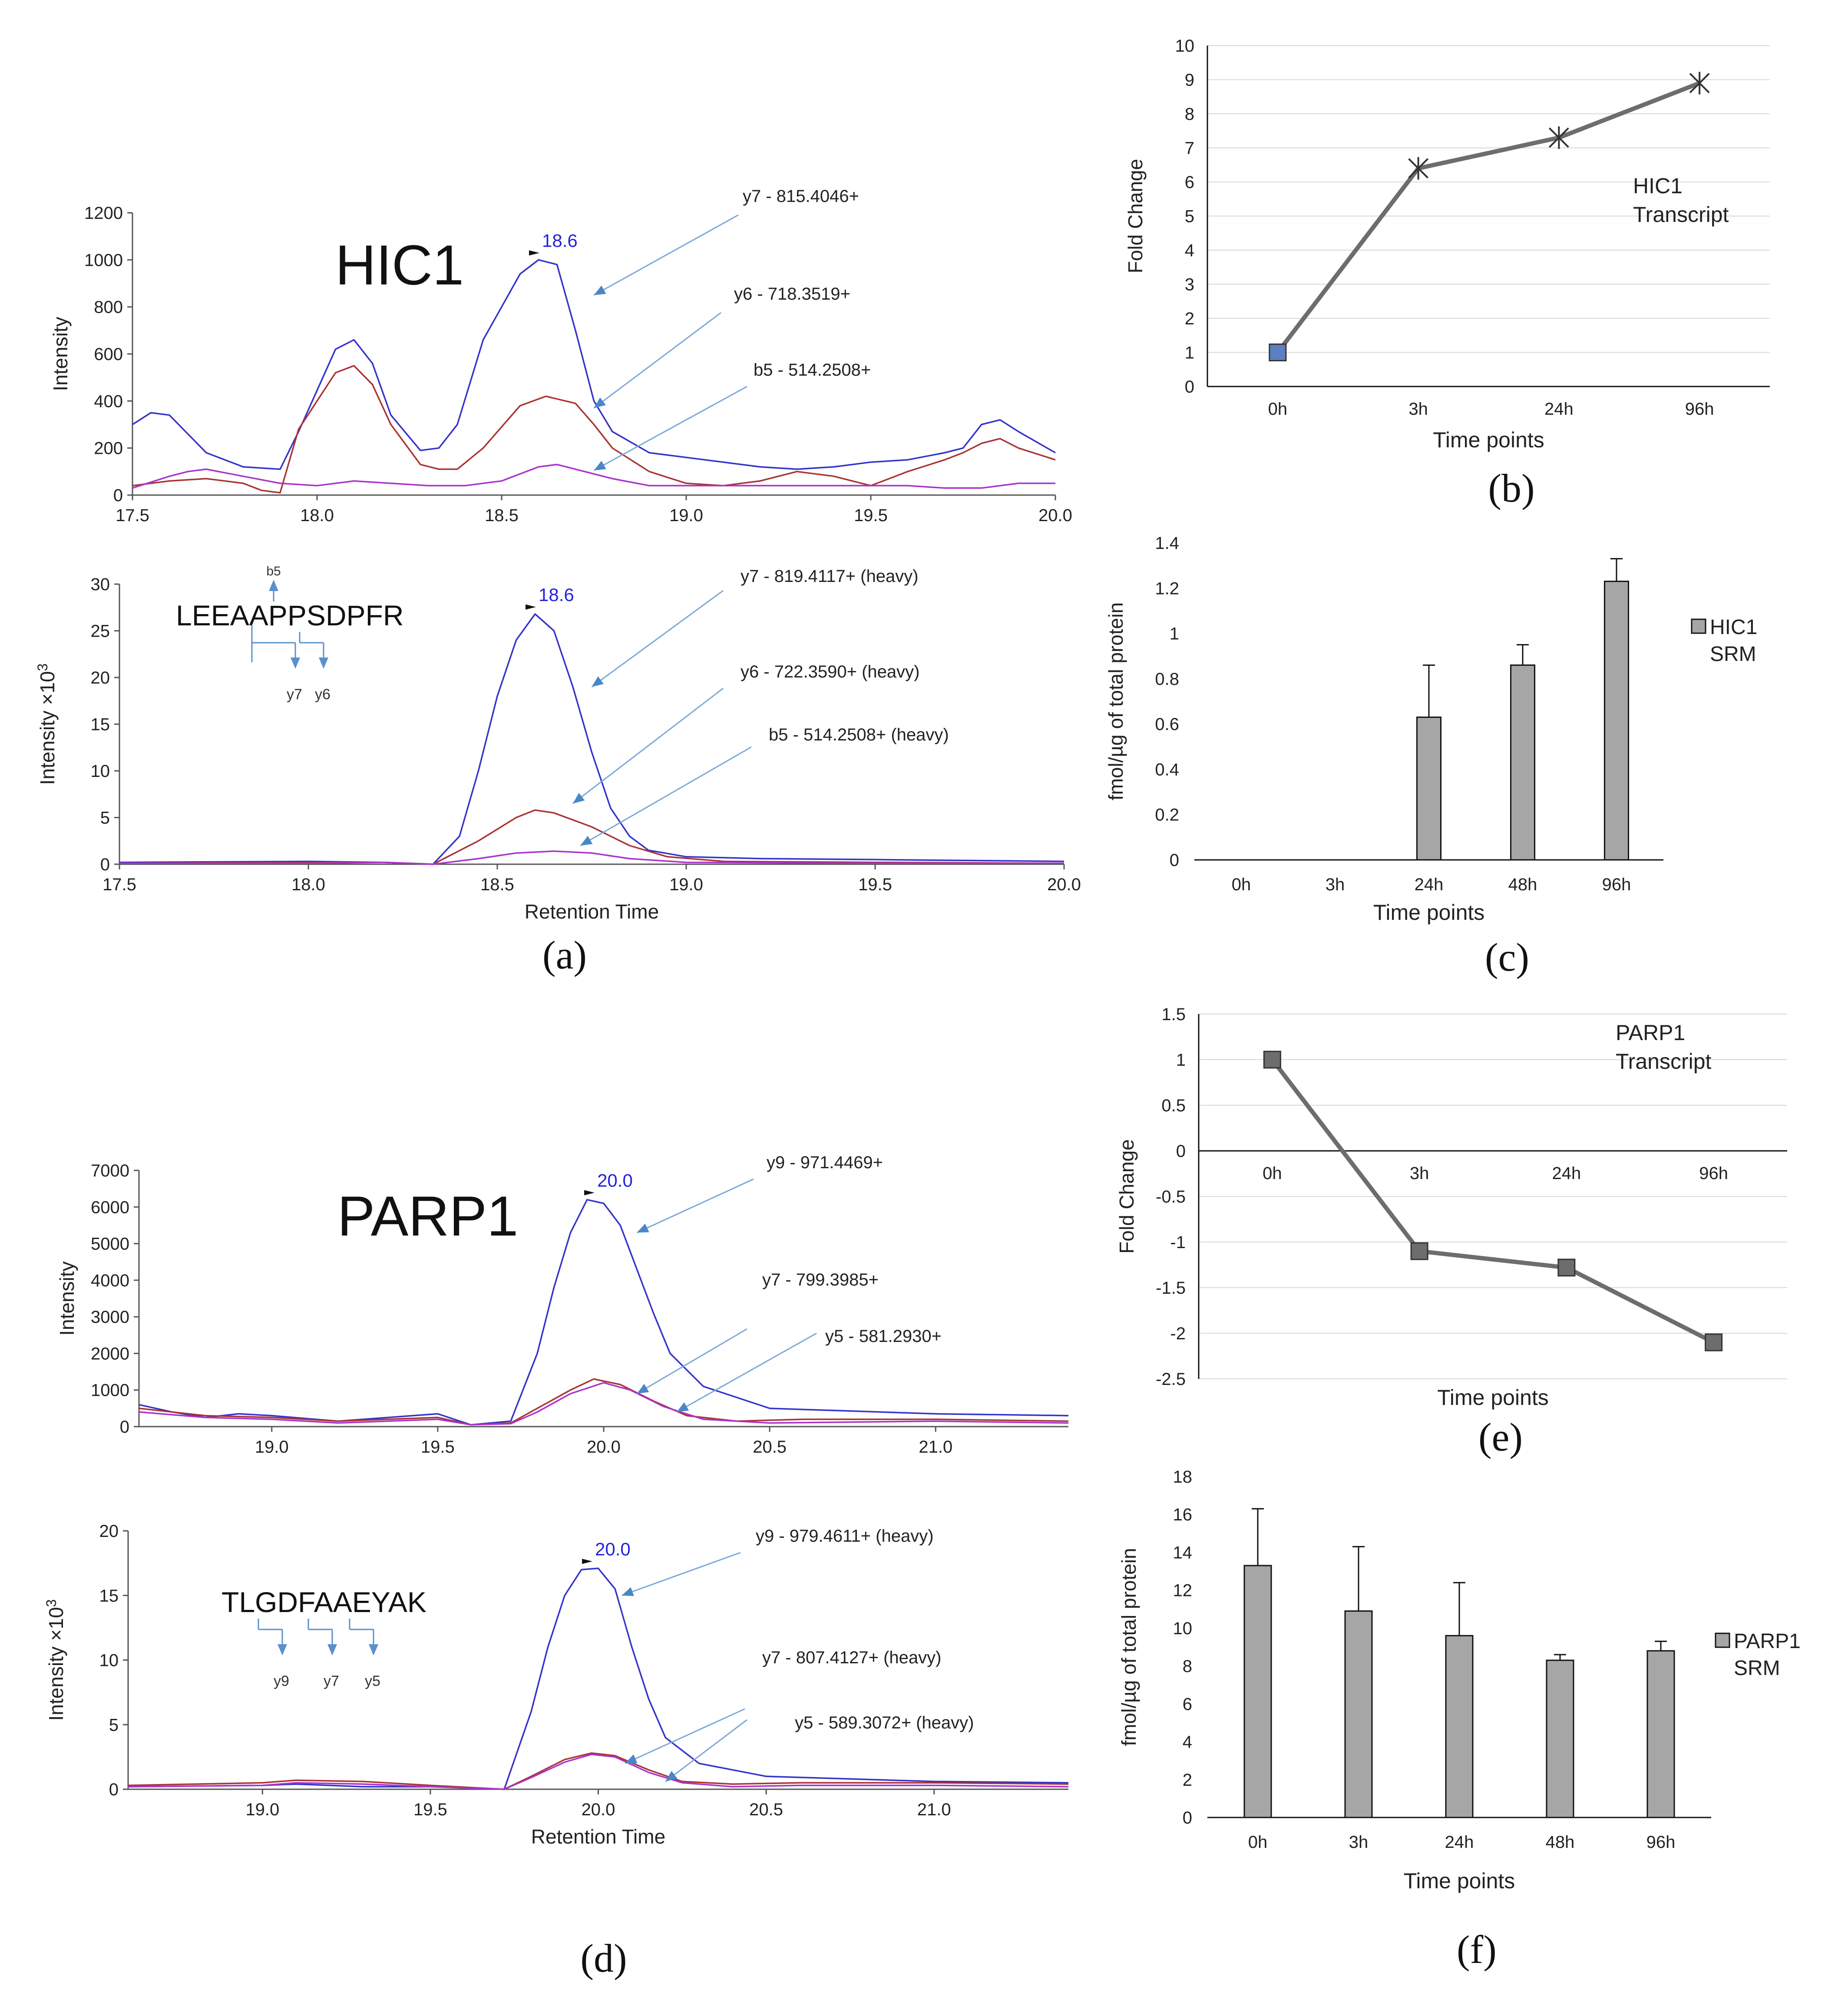 This screenshot has height=2009, width=1848. What do you see at coordinates (60, 354) in the screenshot?
I see `y-axis-label: Intensity` at bounding box center [60, 354].